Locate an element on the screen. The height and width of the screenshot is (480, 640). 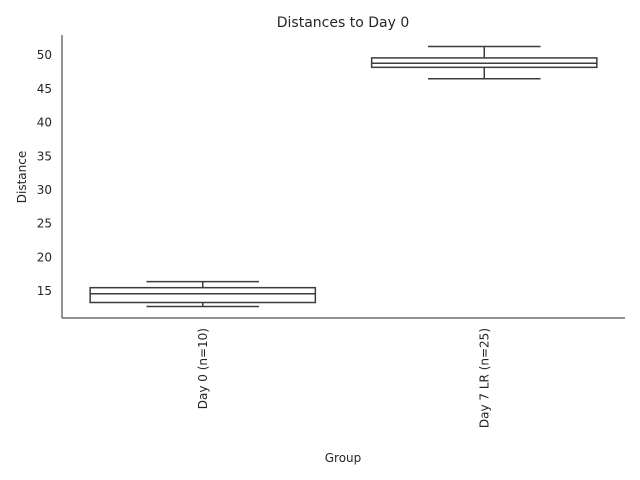
y-tick-label: 25 is located at coordinates (44, 224).